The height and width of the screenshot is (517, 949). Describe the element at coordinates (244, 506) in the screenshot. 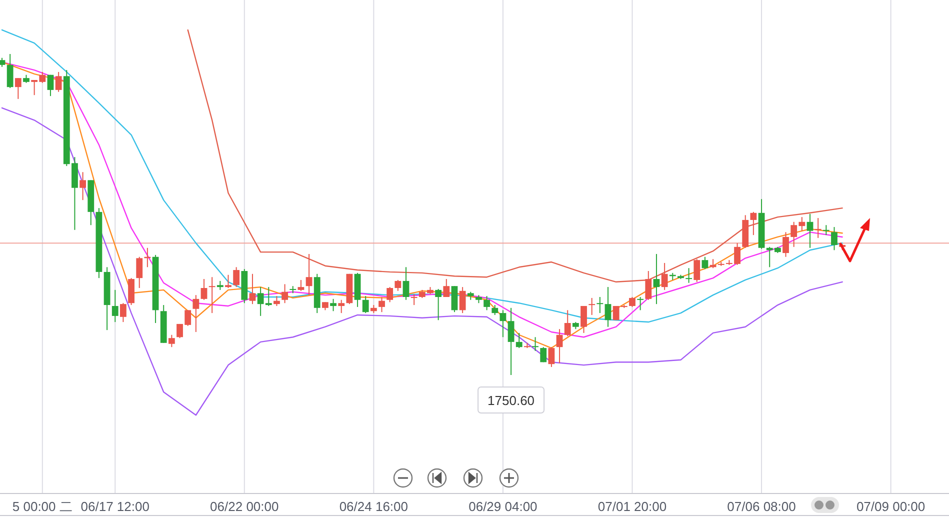

I see `x-tick-label: 06/22 00:00` at that location.